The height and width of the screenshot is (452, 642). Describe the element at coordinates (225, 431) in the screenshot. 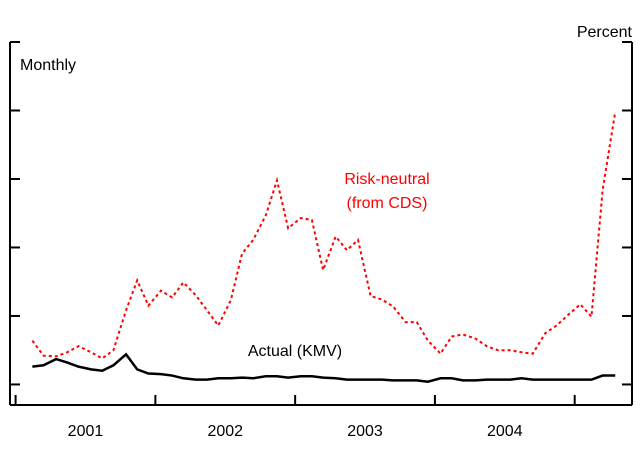

I see `x-period-label: 2002` at that location.